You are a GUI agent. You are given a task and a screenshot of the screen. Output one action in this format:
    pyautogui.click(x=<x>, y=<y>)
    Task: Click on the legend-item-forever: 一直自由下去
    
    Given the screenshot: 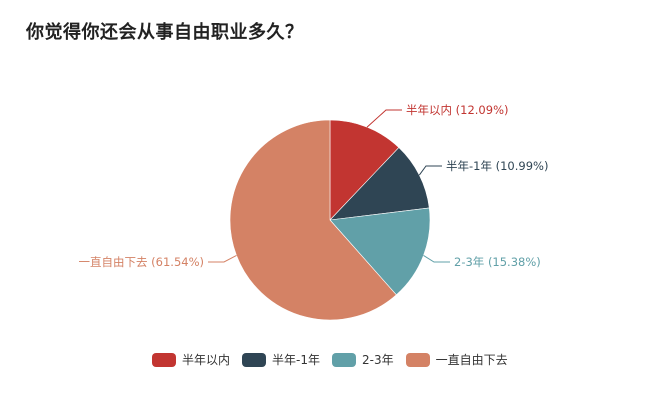 What is the action you would take?
    pyautogui.click(x=456, y=359)
    